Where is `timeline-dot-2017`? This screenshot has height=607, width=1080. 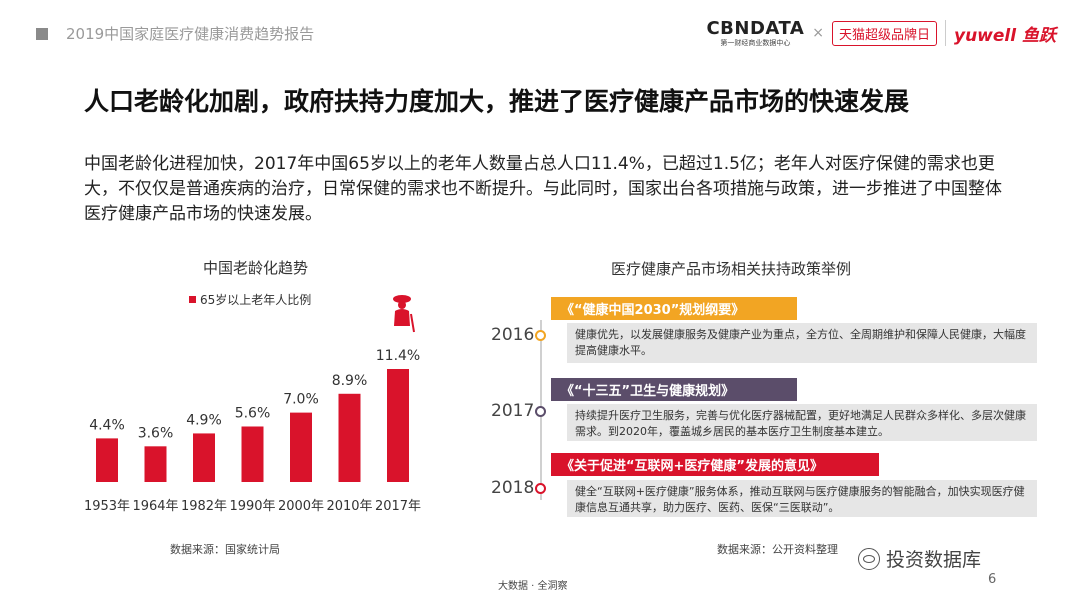 timeline-dot-2017 is located at coordinates (540, 411).